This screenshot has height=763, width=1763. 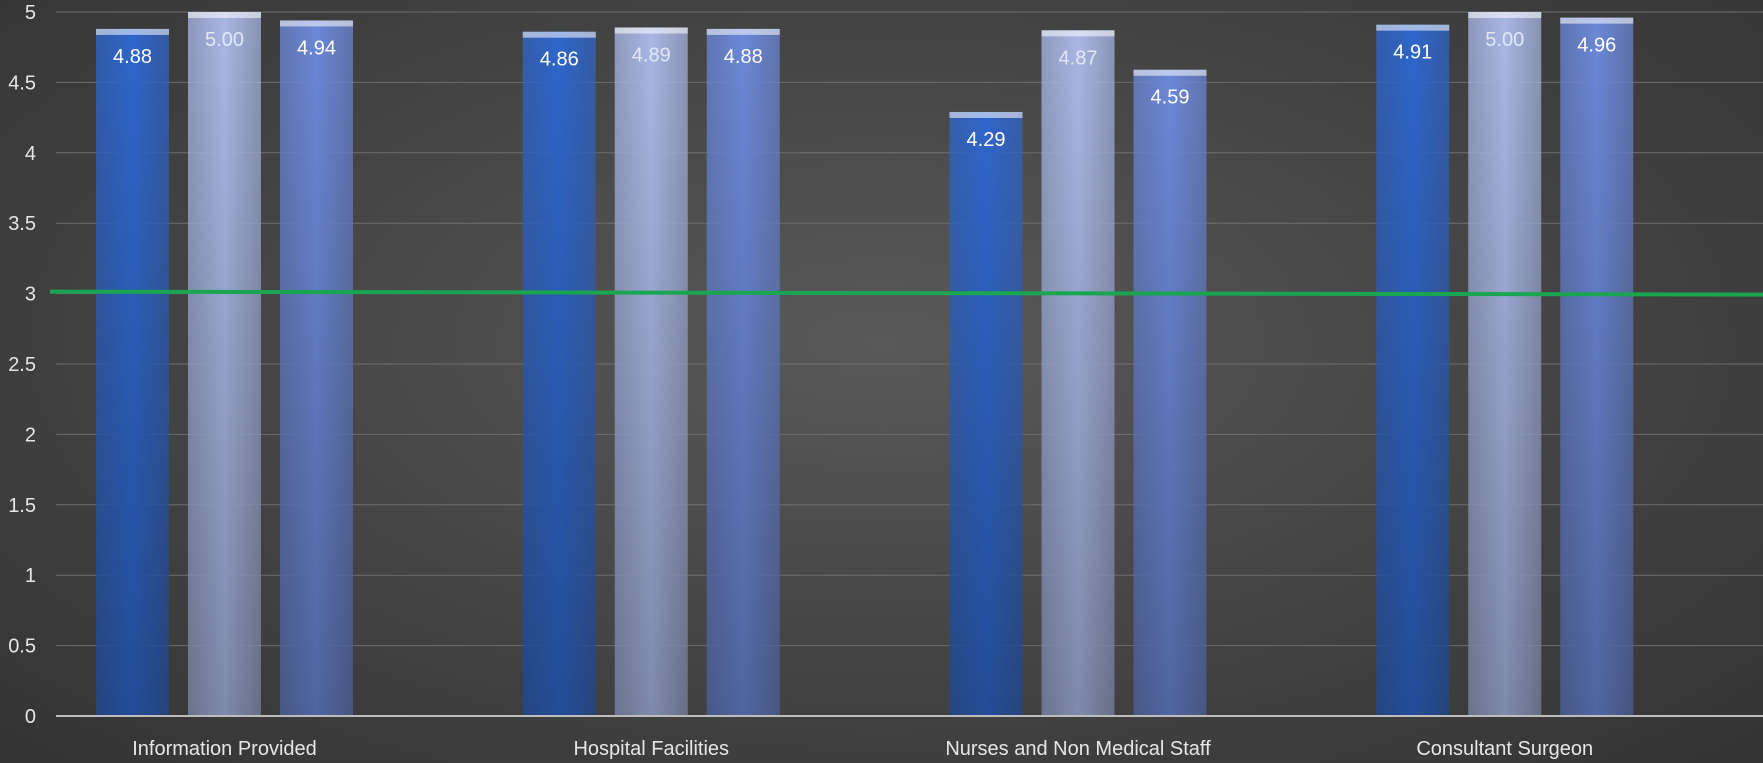 What do you see at coordinates (316, 48) in the screenshot?
I see `data-label: 4.94` at bounding box center [316, 48].